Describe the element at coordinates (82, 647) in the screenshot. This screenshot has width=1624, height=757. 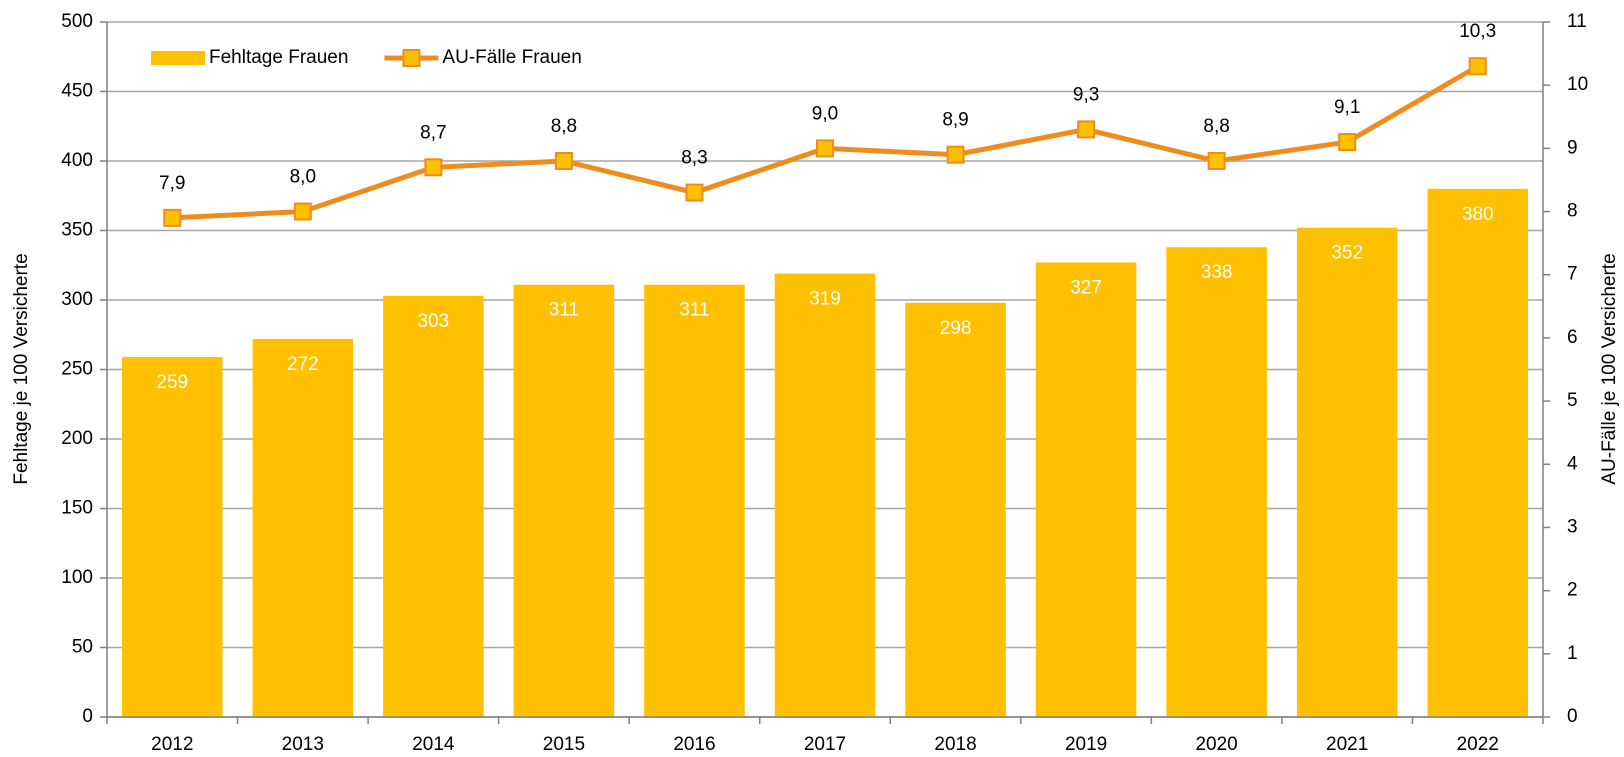
I see `y-tick-label: 50` at that location.